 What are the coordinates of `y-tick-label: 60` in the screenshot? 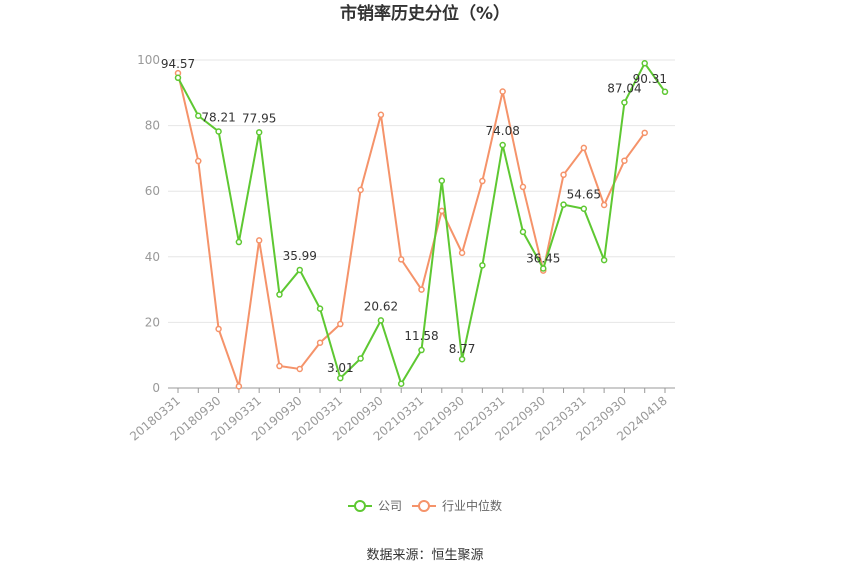 It's located at (152, 191).